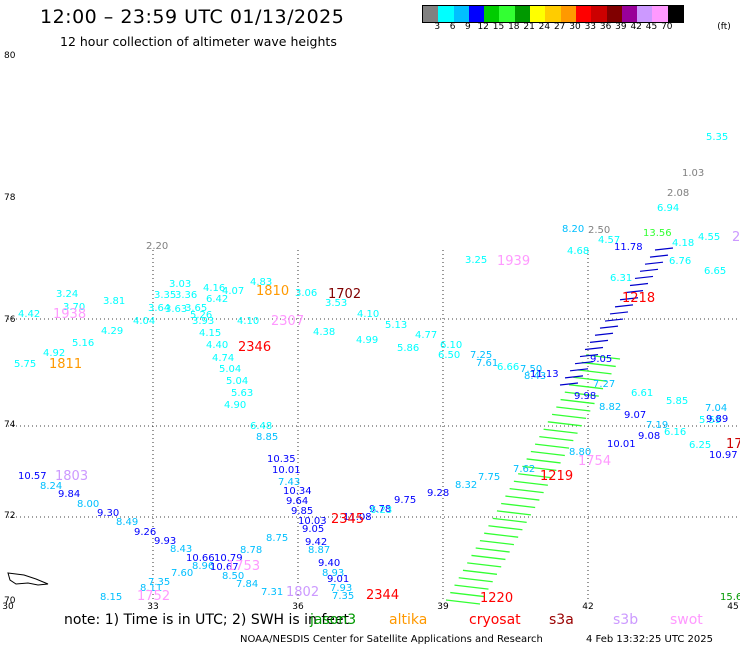  What do you see at coordinates (151, 588) in the screenshot?
I see `wave-height-label: 8.11` at bounding box center [151, 588].